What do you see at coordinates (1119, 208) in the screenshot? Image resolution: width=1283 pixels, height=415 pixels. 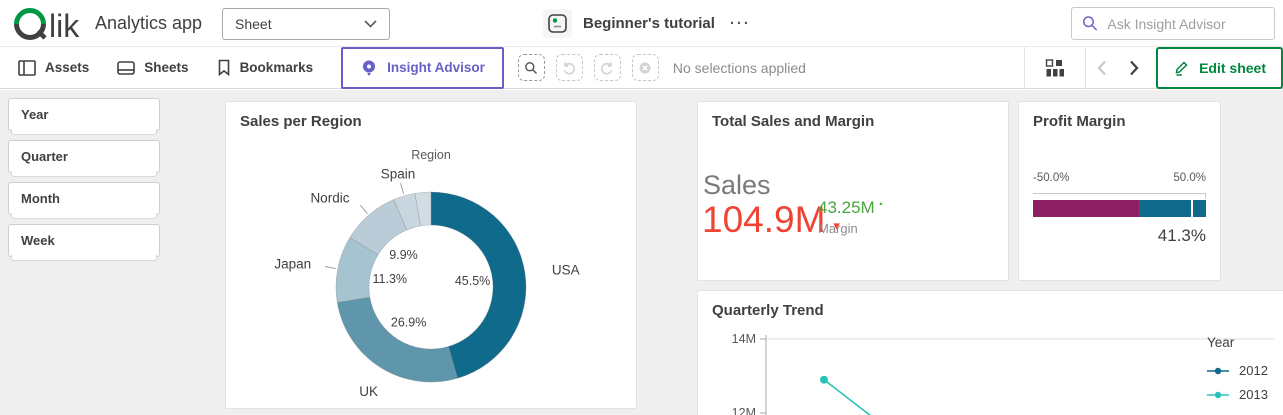 I see `gauge-bar` at bounding box center [1119, 208].